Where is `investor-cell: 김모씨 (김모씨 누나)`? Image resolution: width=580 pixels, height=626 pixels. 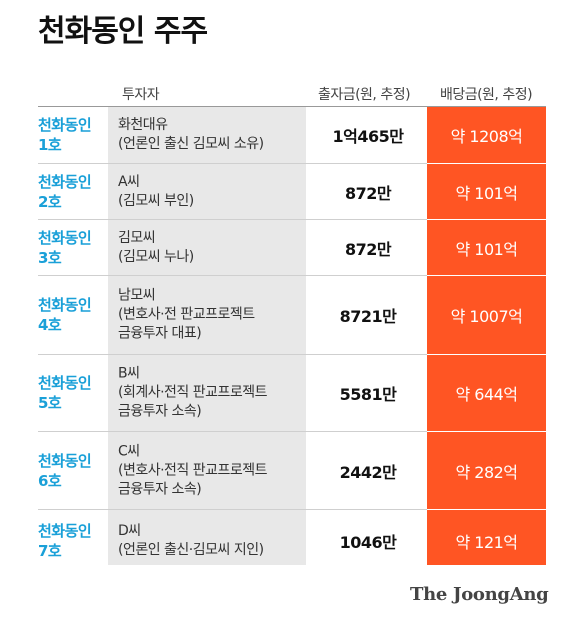 investor-cell: 김모씨 (김모씨 누나) is located at coordinates (215, 248).